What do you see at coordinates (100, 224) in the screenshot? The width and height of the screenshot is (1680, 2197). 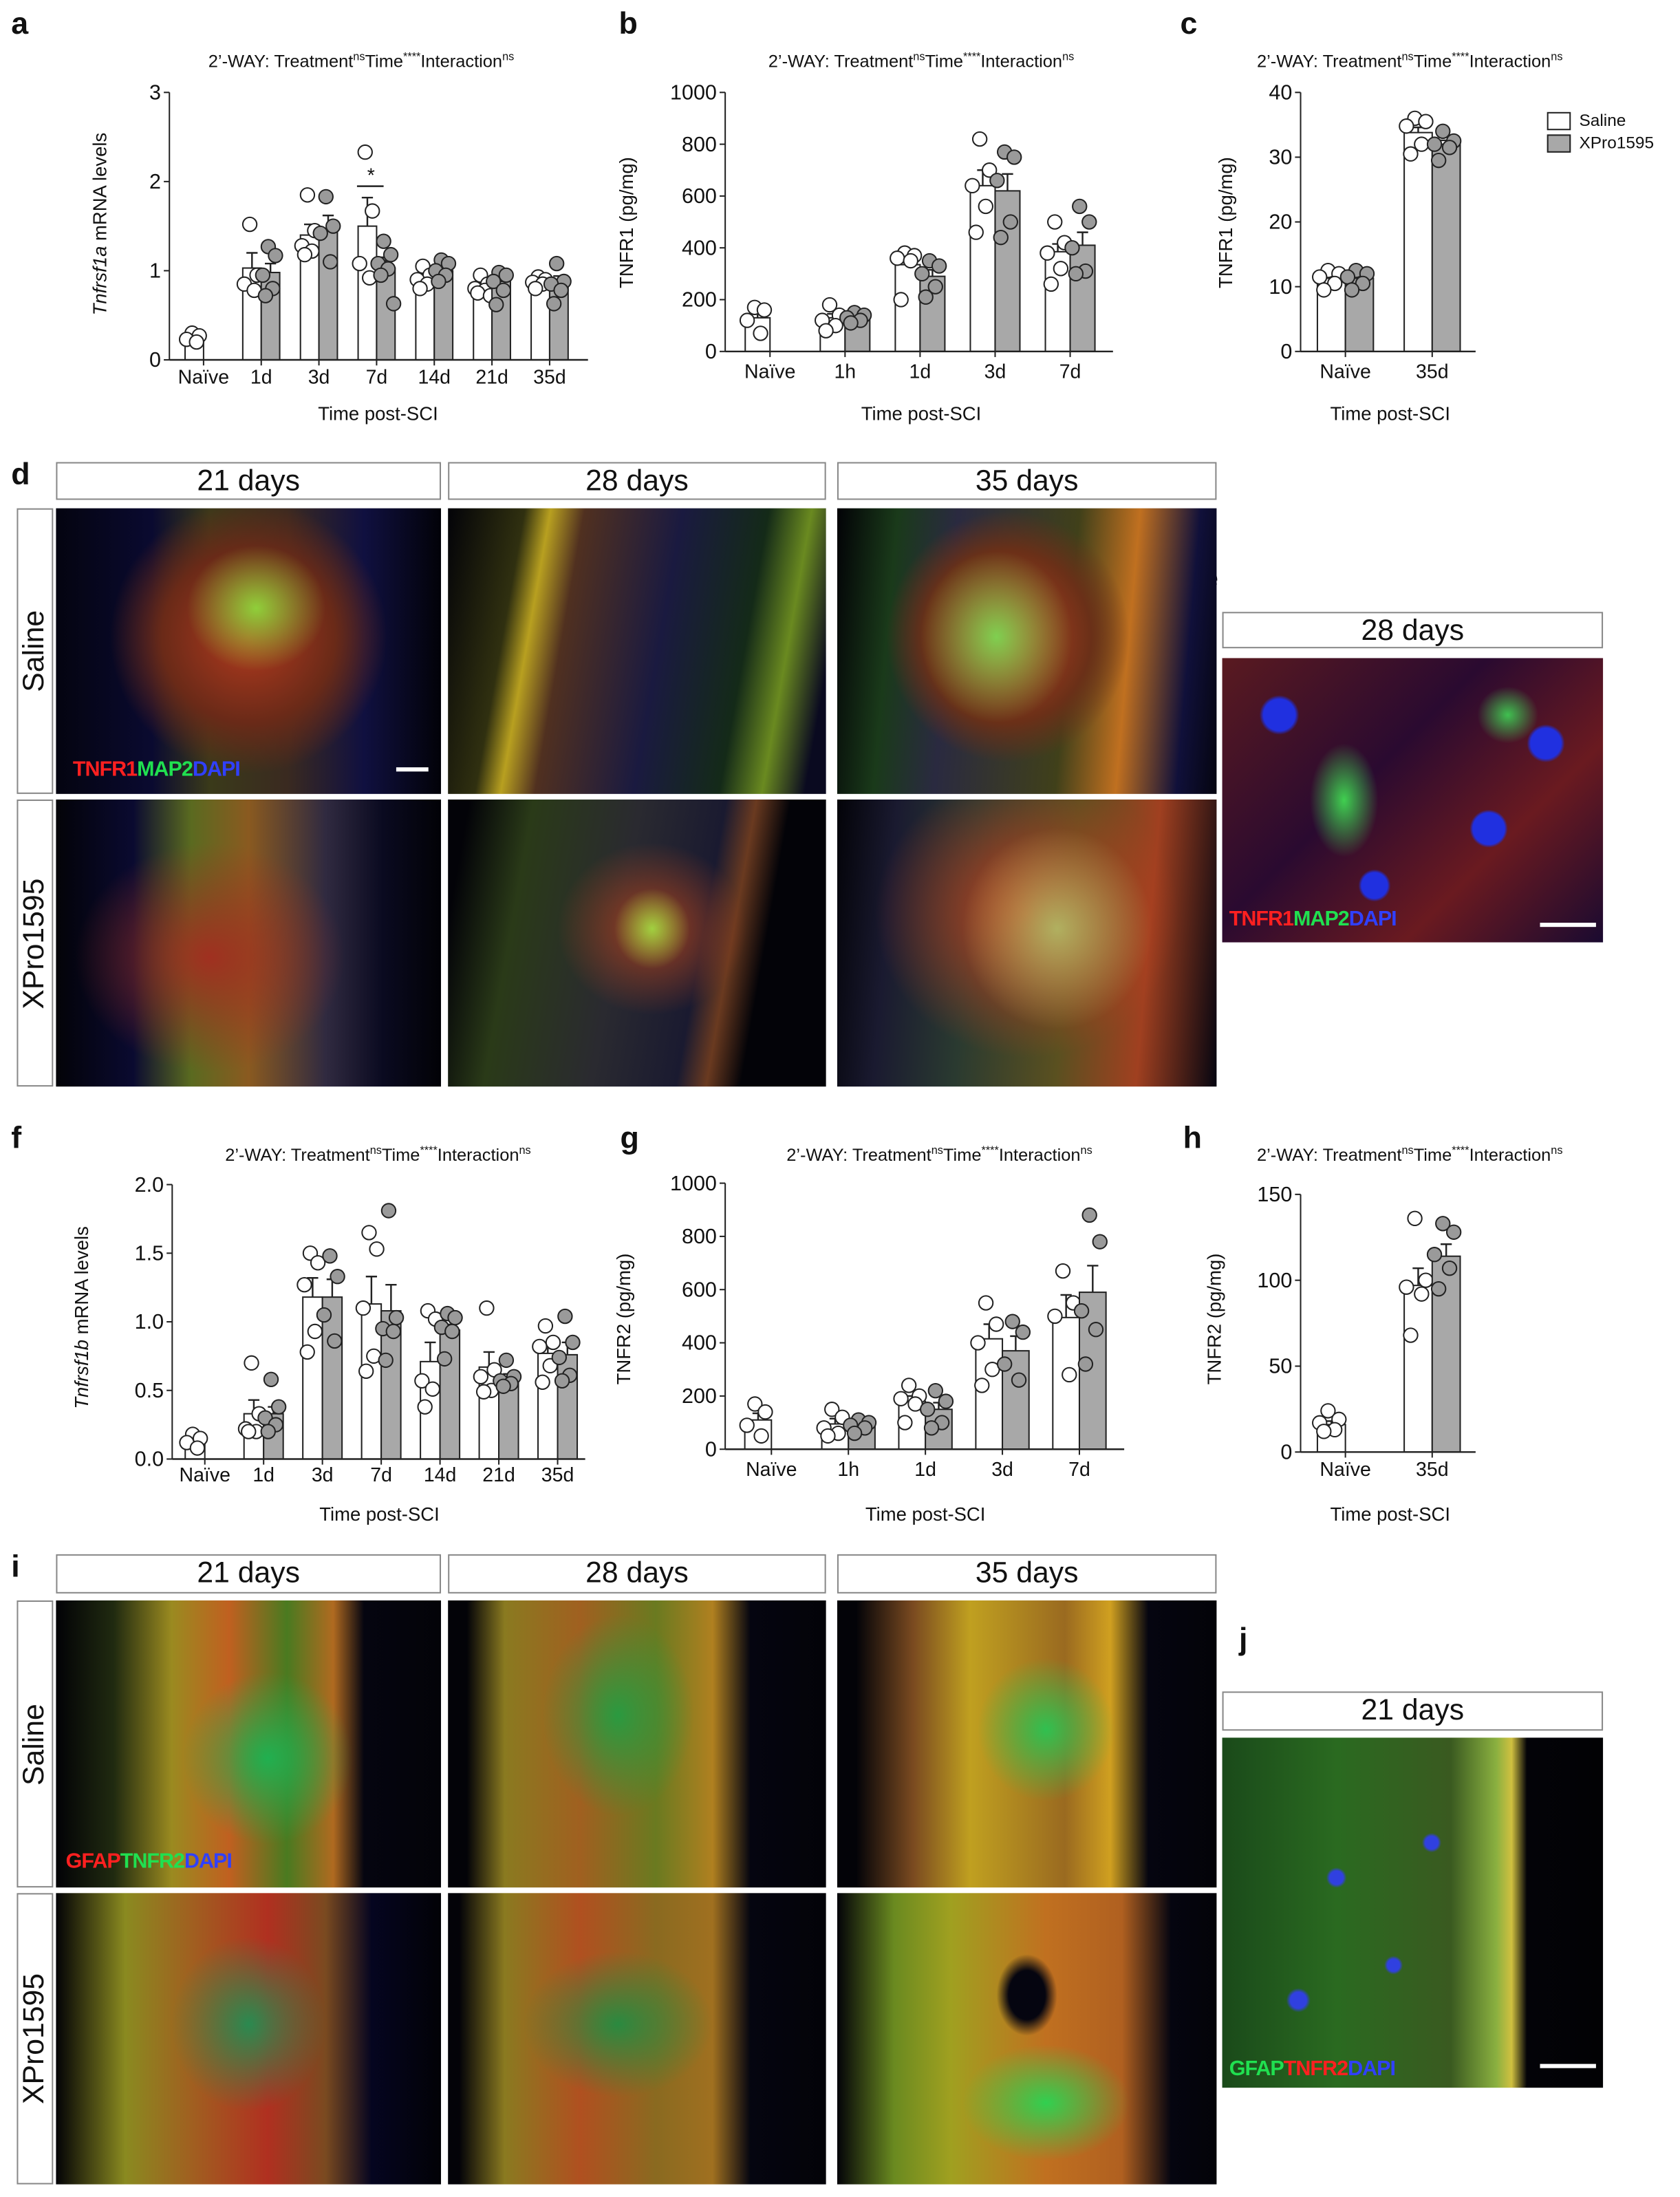 I see `y-axis-label: Tnfrsf1a mRNA levels` at bounding box center [100, 224].